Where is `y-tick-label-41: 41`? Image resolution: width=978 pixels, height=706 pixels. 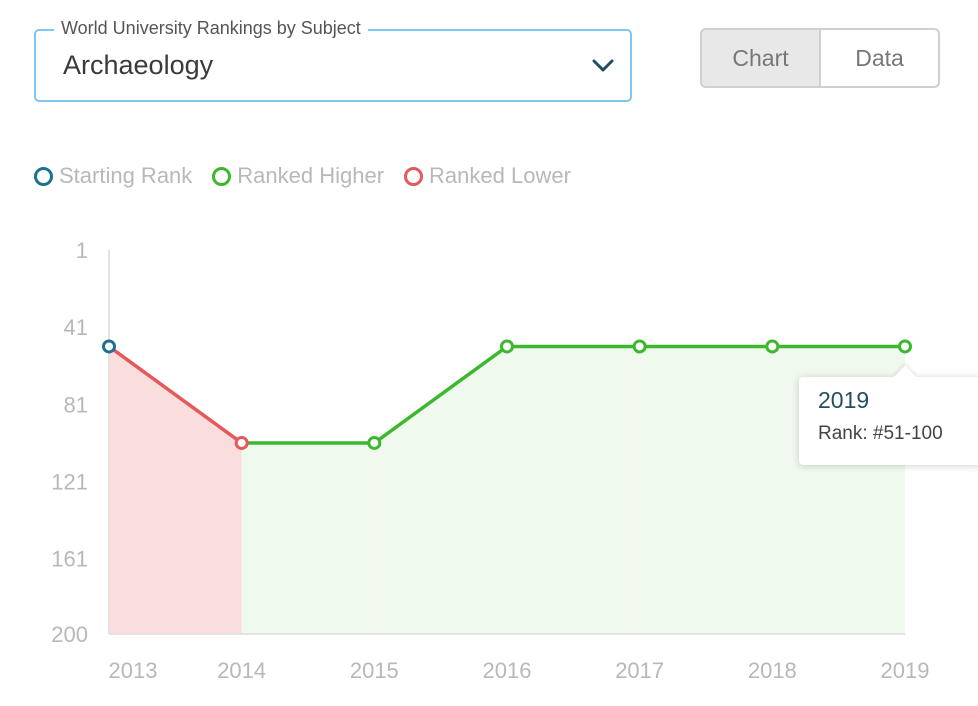
y-tick-label-41: 41 is located at coordinates (76, 327).